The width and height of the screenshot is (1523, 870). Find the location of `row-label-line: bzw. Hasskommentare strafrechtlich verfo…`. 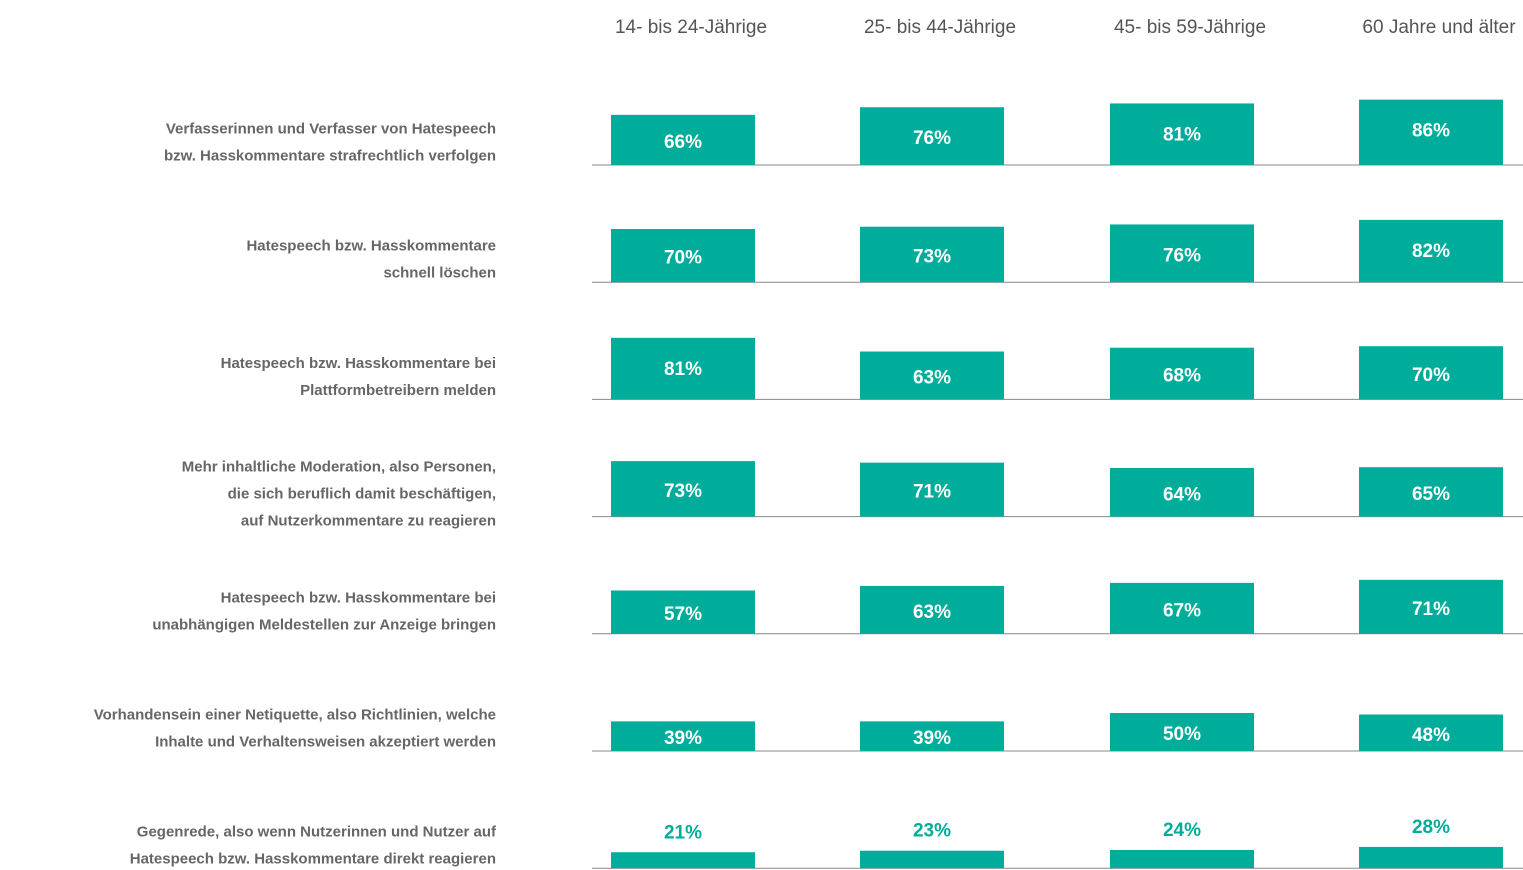

row-label-line: bzw. Hasskommentare strafrechtlich verfo… is located at coordinates (330, 155).